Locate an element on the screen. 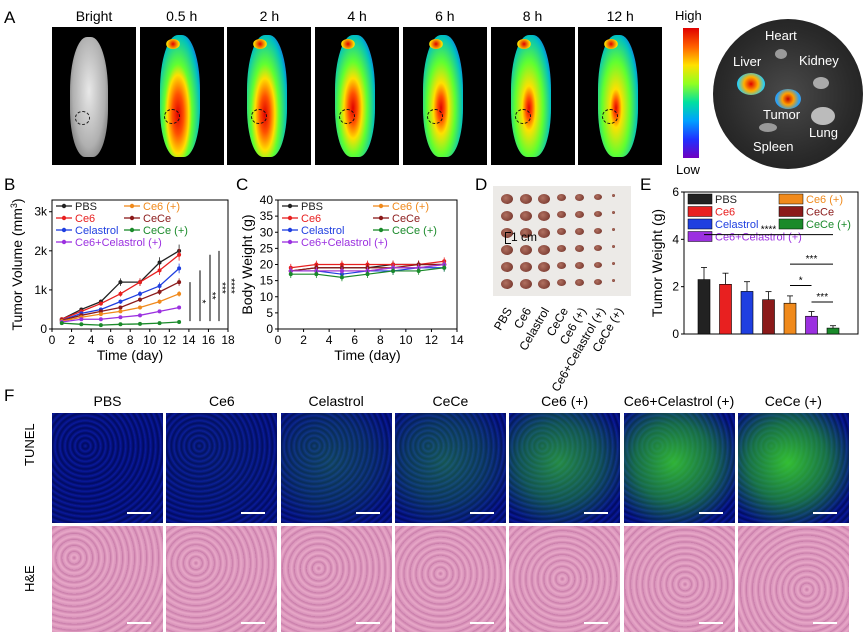  y-tick-label: 6 is located at coordinates (675, 192).